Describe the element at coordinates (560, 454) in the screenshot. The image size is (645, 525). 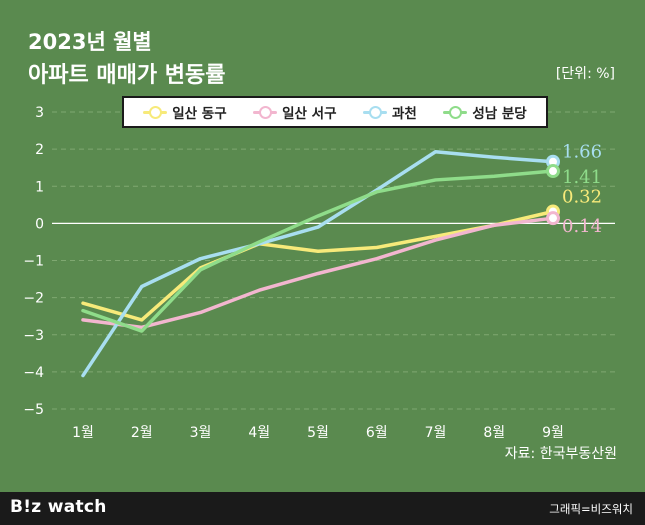
I see `source-label: 자료: 한국부동산원` at that location.